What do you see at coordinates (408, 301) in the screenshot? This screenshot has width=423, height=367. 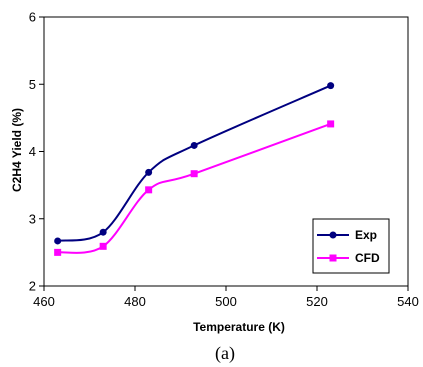 I see `x-tick-label: 540` at bounding box center [408, 301].